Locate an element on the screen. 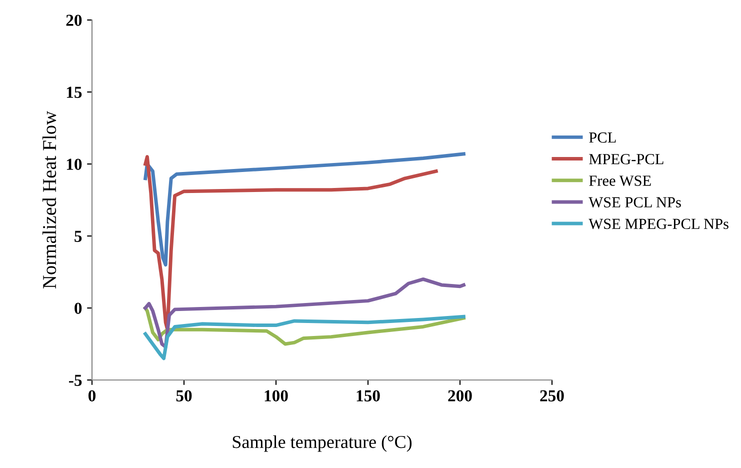  x-tick-label: 250 is located at coordinates (552, 396).